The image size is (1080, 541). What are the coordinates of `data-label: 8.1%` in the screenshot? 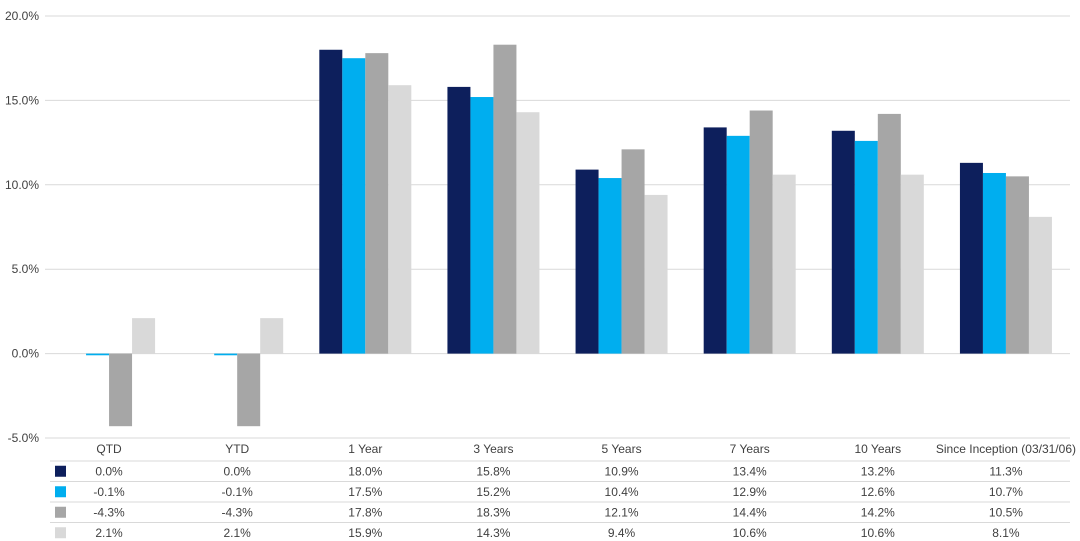 It's located at (1006, 533).